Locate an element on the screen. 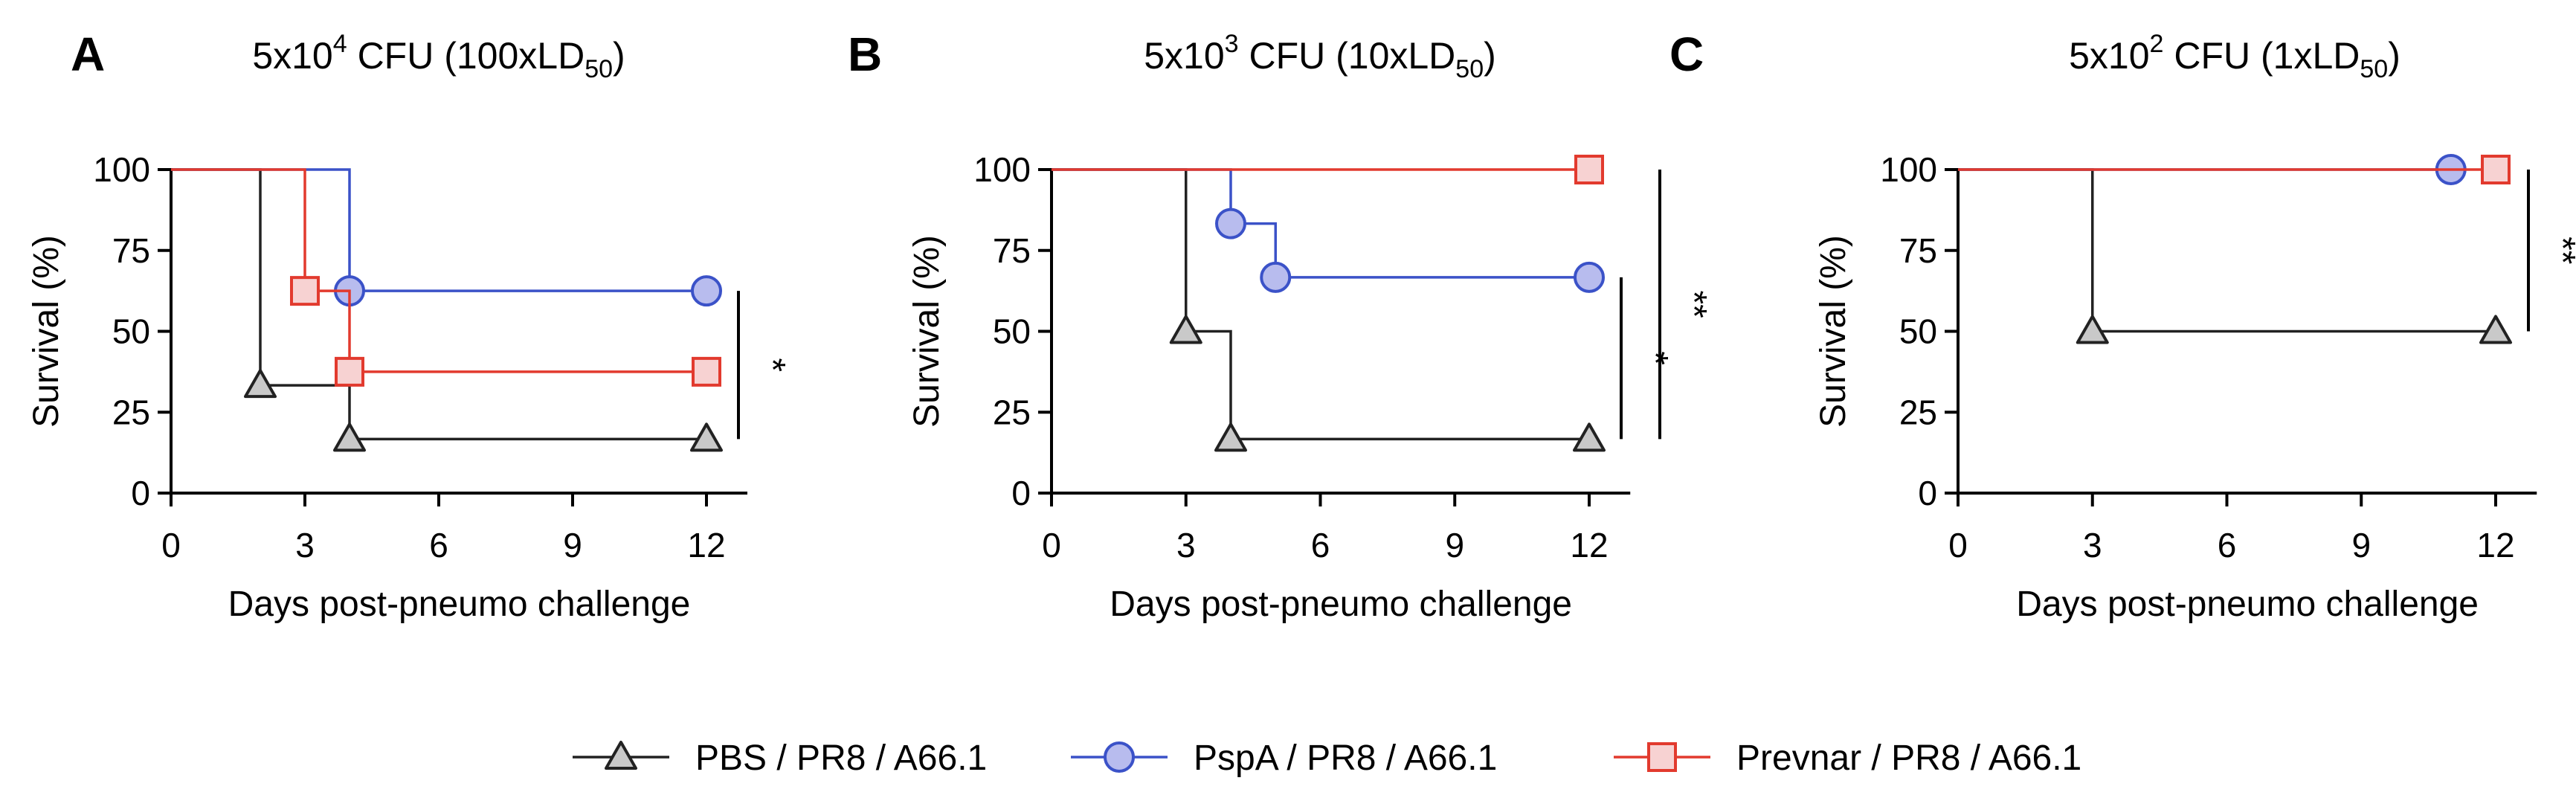 This screenshot has width=2576, height=798. legend-item-prevnar-pr8-a66-1: Prevnar / PR8 / A66.1 is located at coordinates (1847, 758).